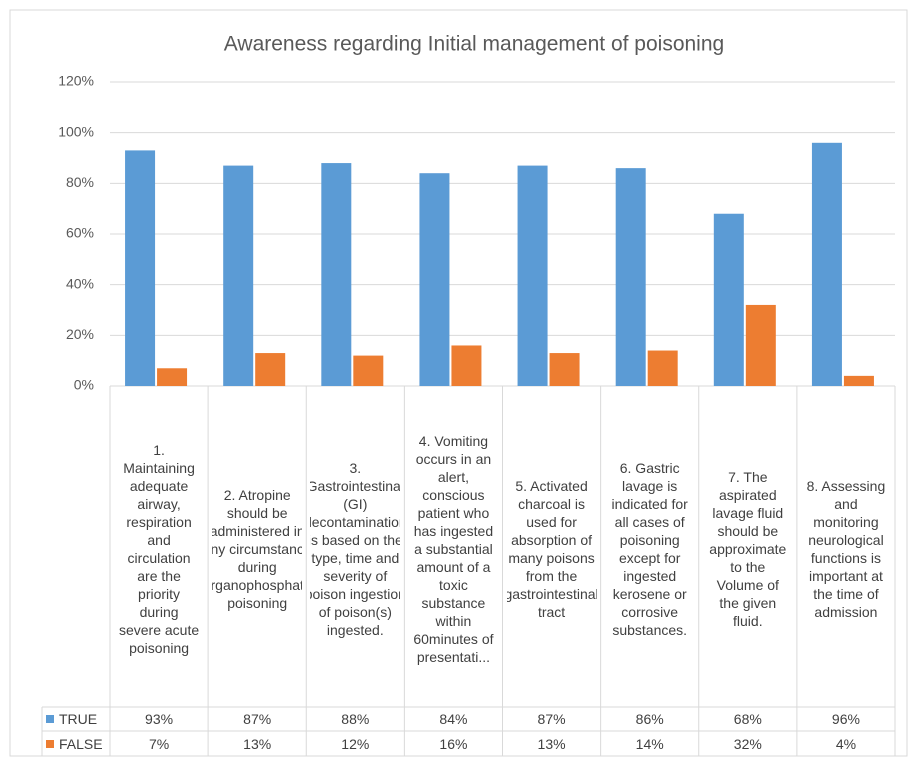 This screenshot has width=918, height=767. What do you see at coordinates (355, 743) in the screenshot?
I see `data-table-value: 12%` at bounding box center [355, 743].